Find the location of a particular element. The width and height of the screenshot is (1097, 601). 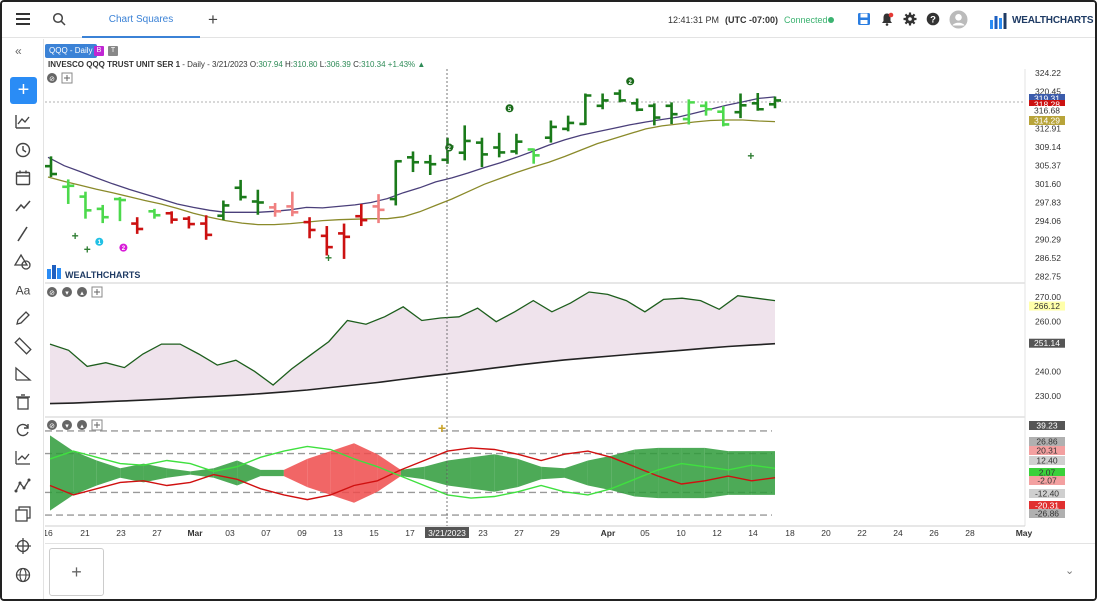

indicator-1-axis-tick: 240.00 is located at coordinates (1048, 371).